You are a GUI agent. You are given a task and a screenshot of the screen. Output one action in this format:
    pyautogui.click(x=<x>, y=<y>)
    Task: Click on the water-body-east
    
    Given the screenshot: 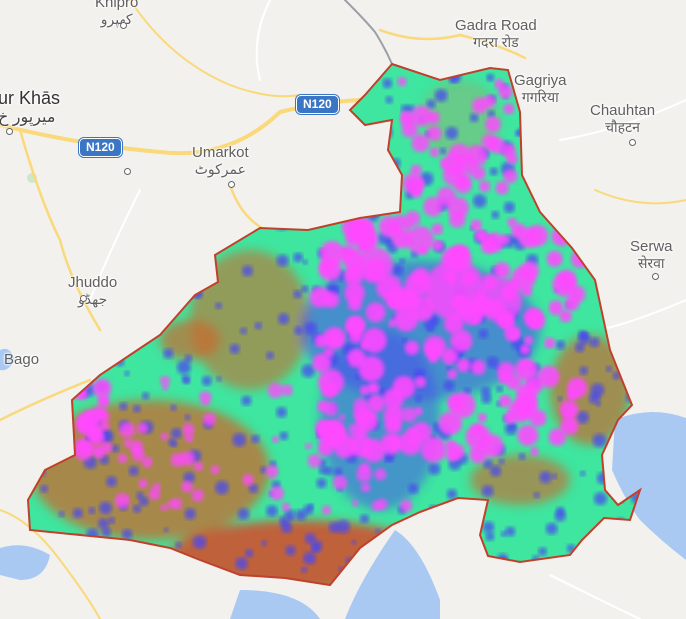 What is the action you would take?
    pyautogui.click(x=649, y=485)
    